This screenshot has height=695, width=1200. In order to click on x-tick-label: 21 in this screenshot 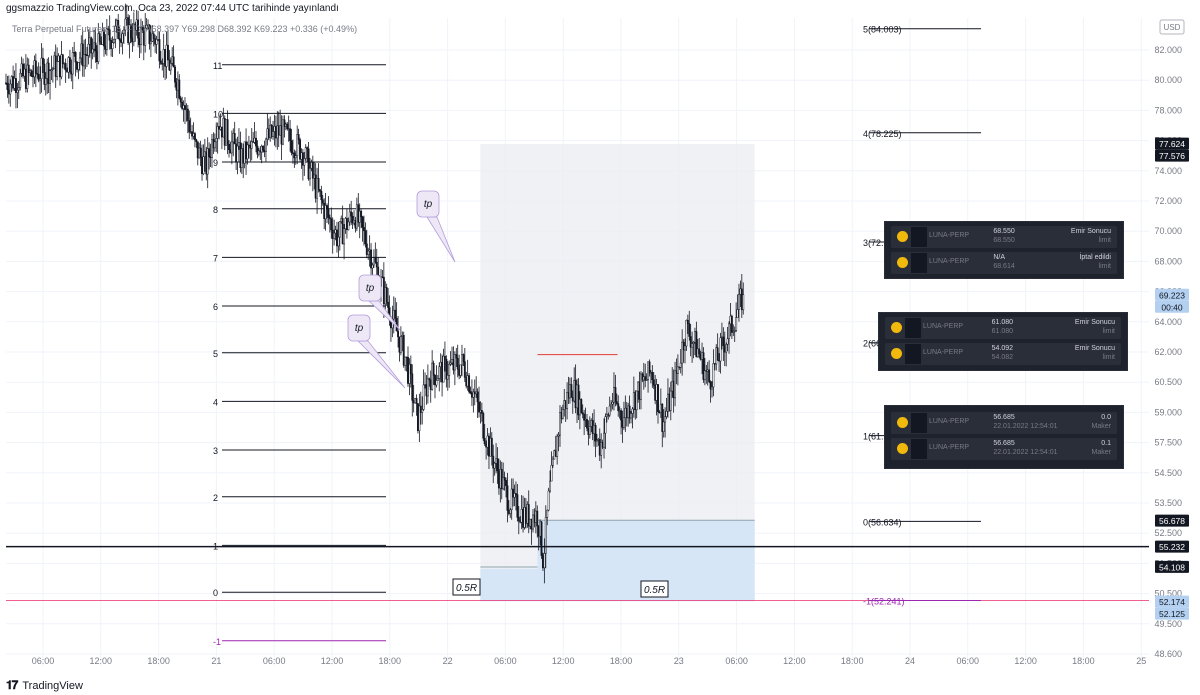, I will do `click(216, 661)`.